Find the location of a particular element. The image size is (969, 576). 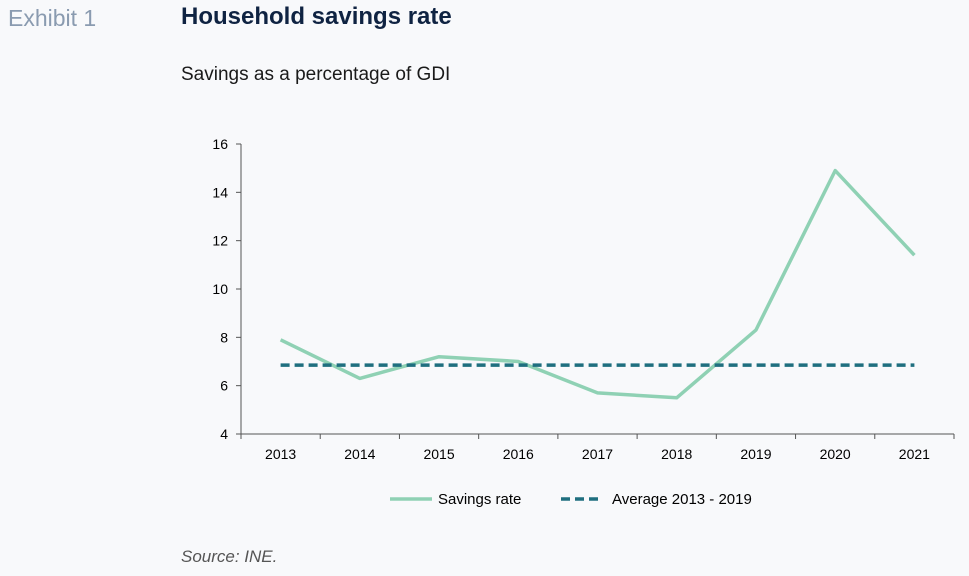

chart-subtitle: Savings as a percentage of GDI is located at coordinates (316, 74).